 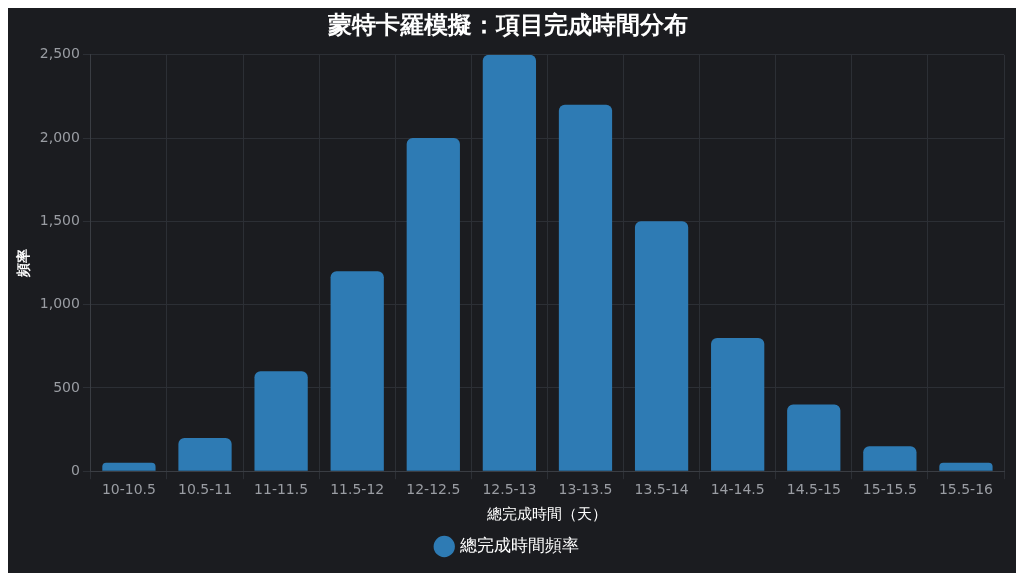 I want to click on chart-title: 蒙特卡羅模擬：項目完成時間分布, so click(x=507, y=24).